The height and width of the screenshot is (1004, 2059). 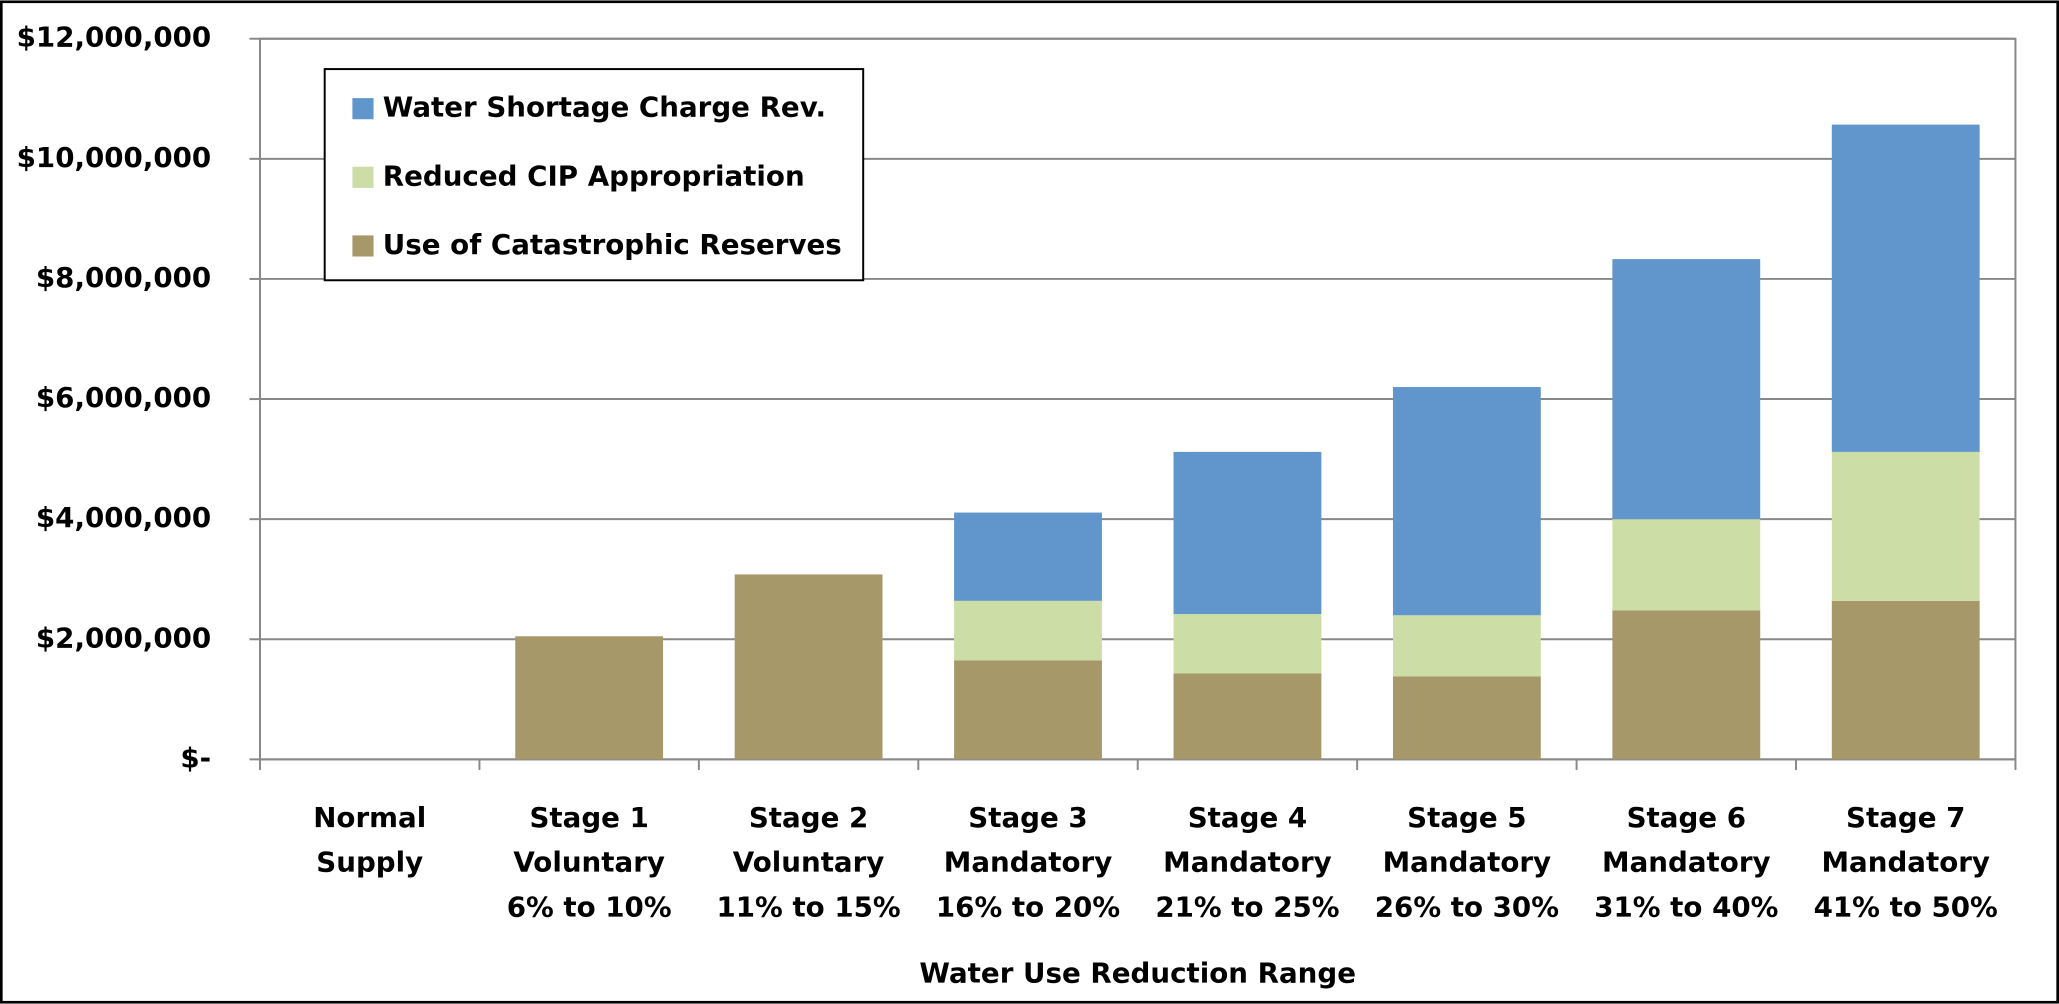 I want to click on x-tick-label: Stage 6 Mandatory 31% to 40%, so click(x=1686, y=862).